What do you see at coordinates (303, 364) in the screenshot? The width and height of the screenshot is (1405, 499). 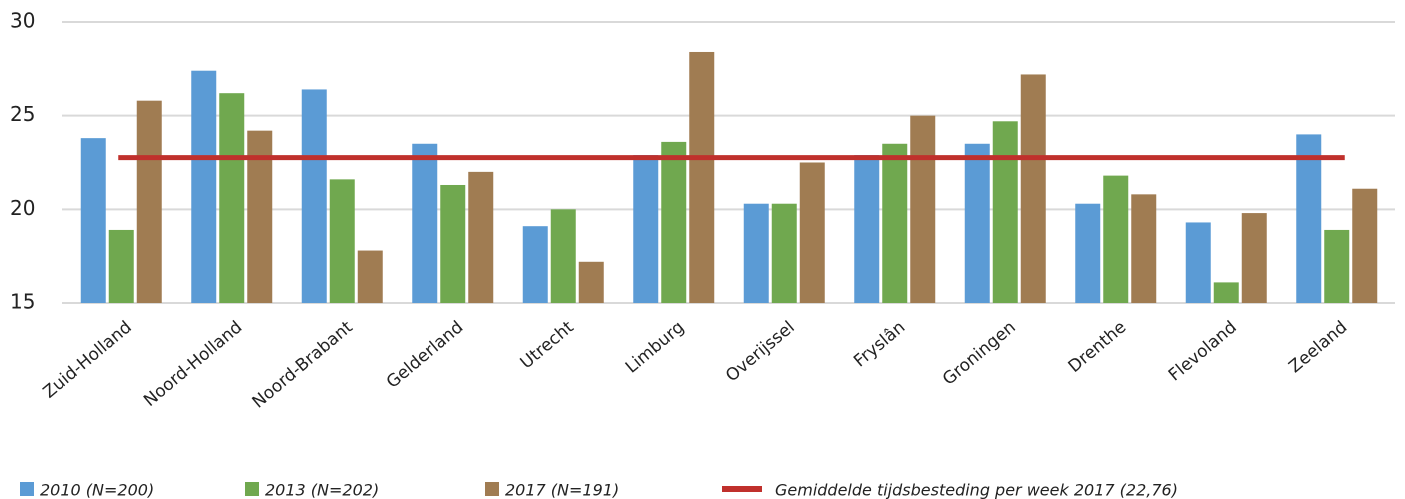 I see `x-tick-label: Noord-Brabant` at bounding box center [303, 364].